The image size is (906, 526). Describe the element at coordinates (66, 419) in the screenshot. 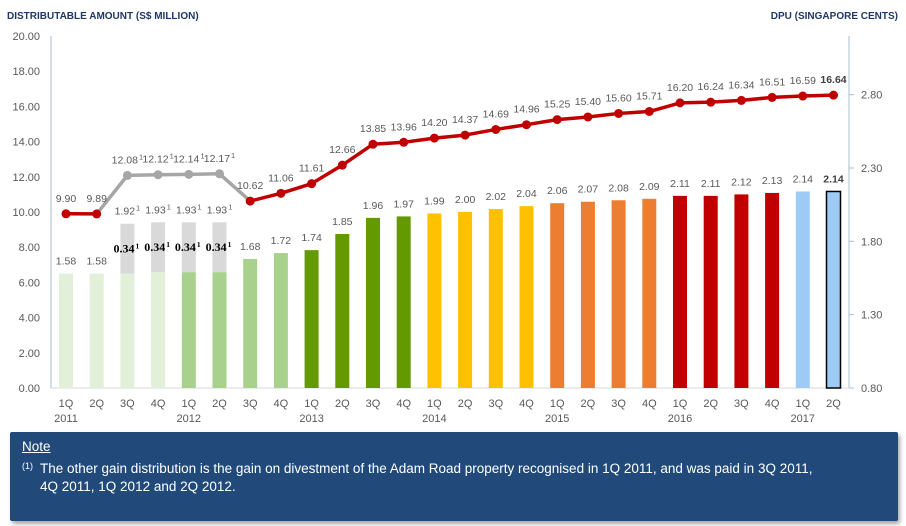

I see `year-label: 2011` at that location.